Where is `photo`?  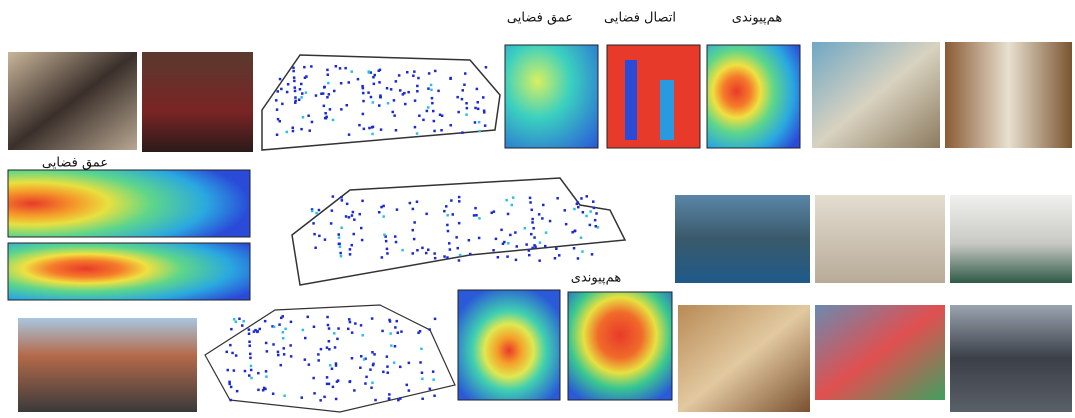 photo is located at coordinates (876, 95).